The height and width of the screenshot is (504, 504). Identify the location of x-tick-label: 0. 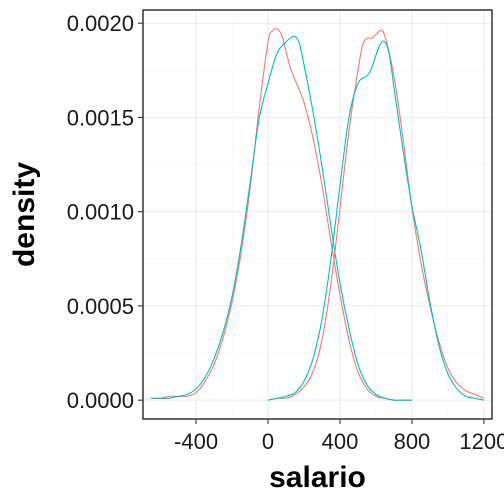
(268, 441).